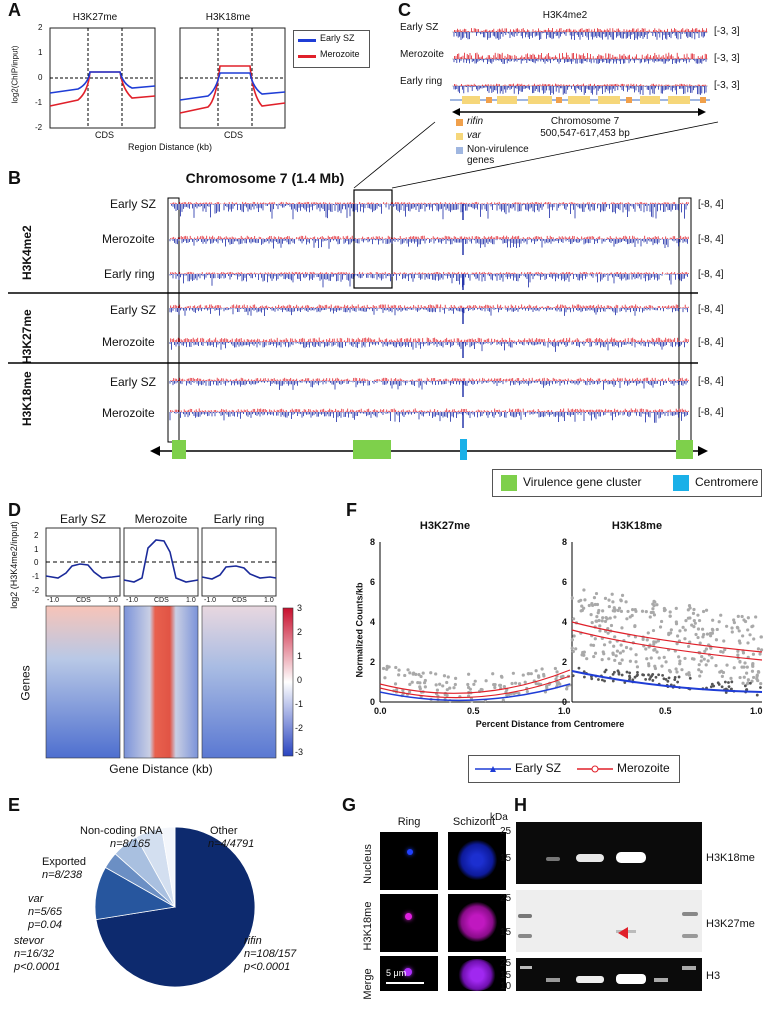 Image resolution: width=778 pixels, height=1014 pixels. What do you see at coordinates (730, 924) in the screenshot?
I see `h-blot-label: H3K27me` at bounding box center [730, 924].